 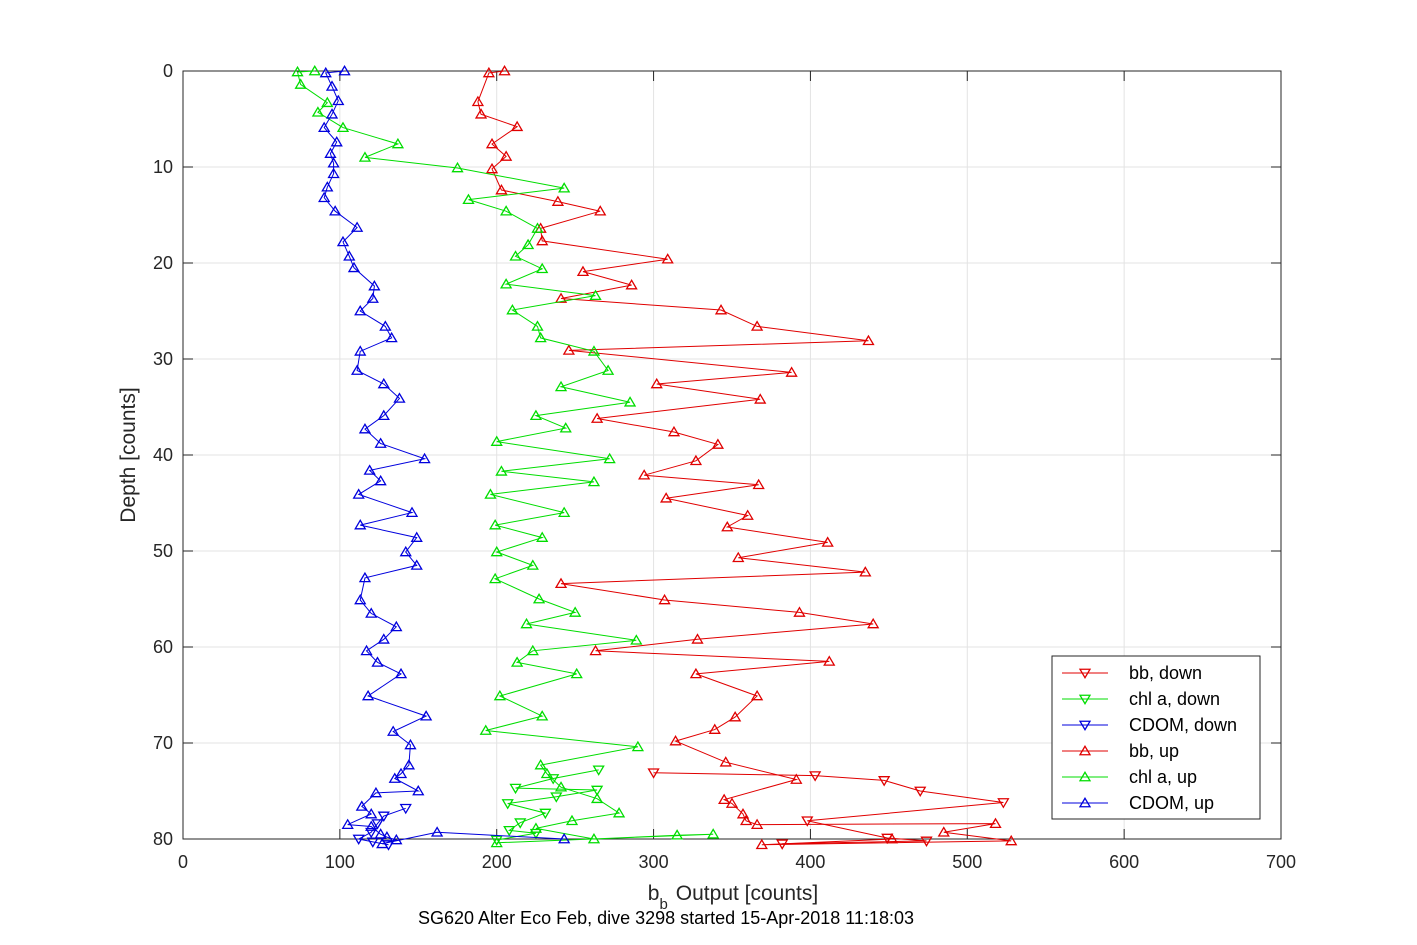 What do you see at coordinates (163, 263) in the screenshot?
I see `y-tick-label: 20` at bounding box center [163, 263].